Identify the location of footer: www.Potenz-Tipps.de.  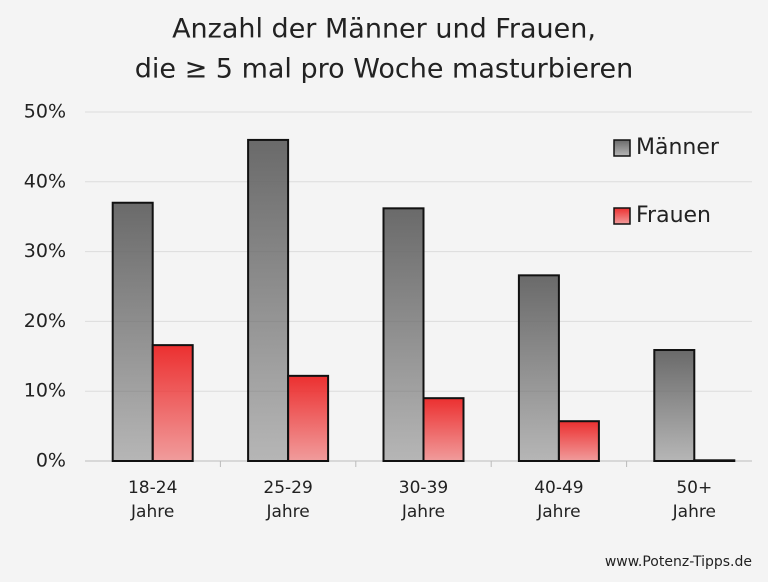
(678, 562).